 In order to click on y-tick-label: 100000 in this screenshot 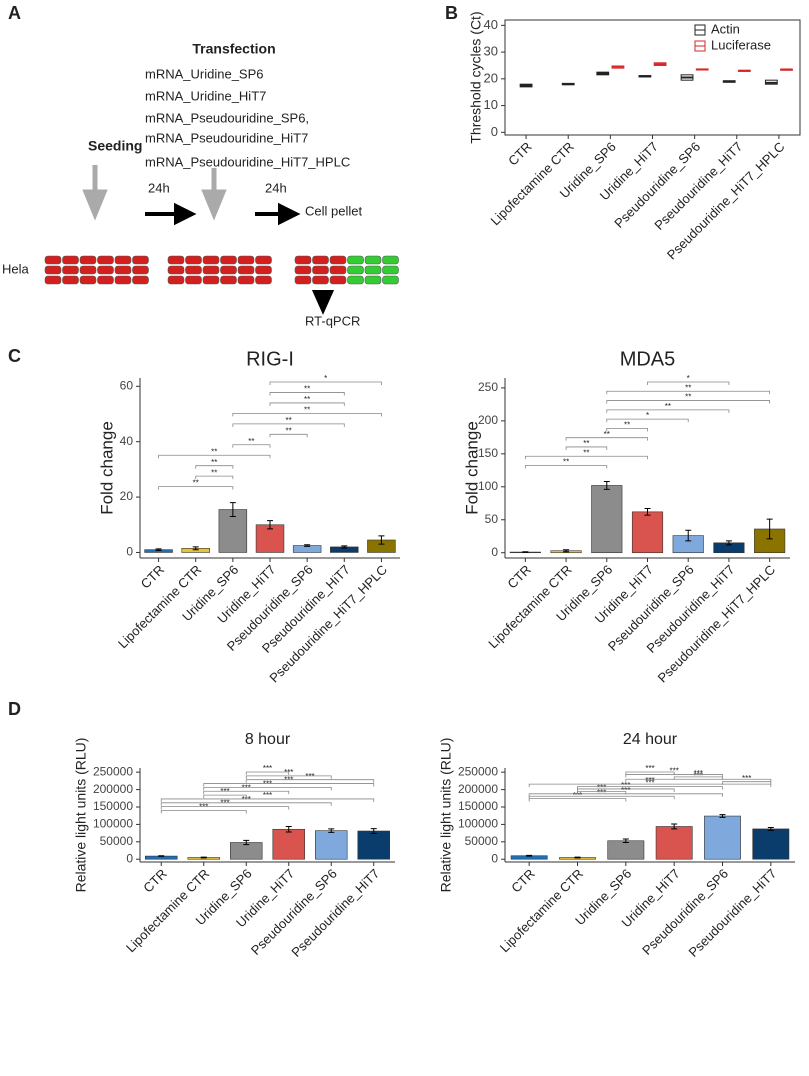, I will do `click(113, 824)`.